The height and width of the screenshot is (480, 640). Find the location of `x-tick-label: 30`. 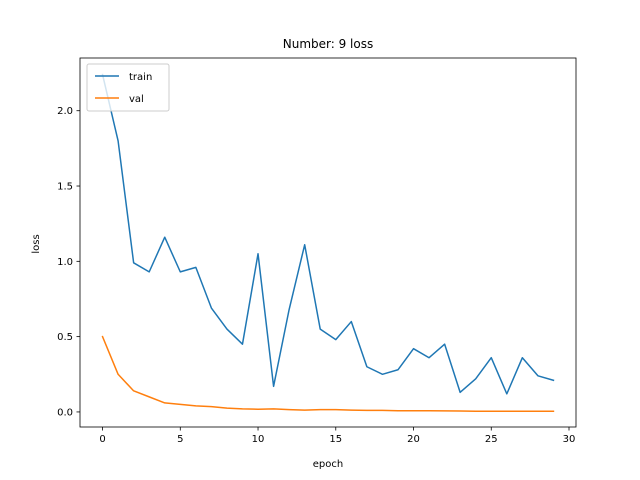

x-tick-label: 30 is located at coordinates (569, 439).